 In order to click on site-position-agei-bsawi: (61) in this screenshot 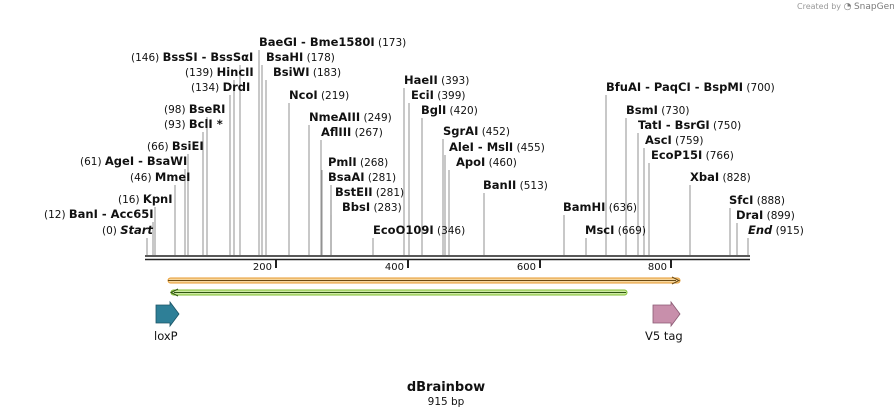, I will do `click(92, 162)`.